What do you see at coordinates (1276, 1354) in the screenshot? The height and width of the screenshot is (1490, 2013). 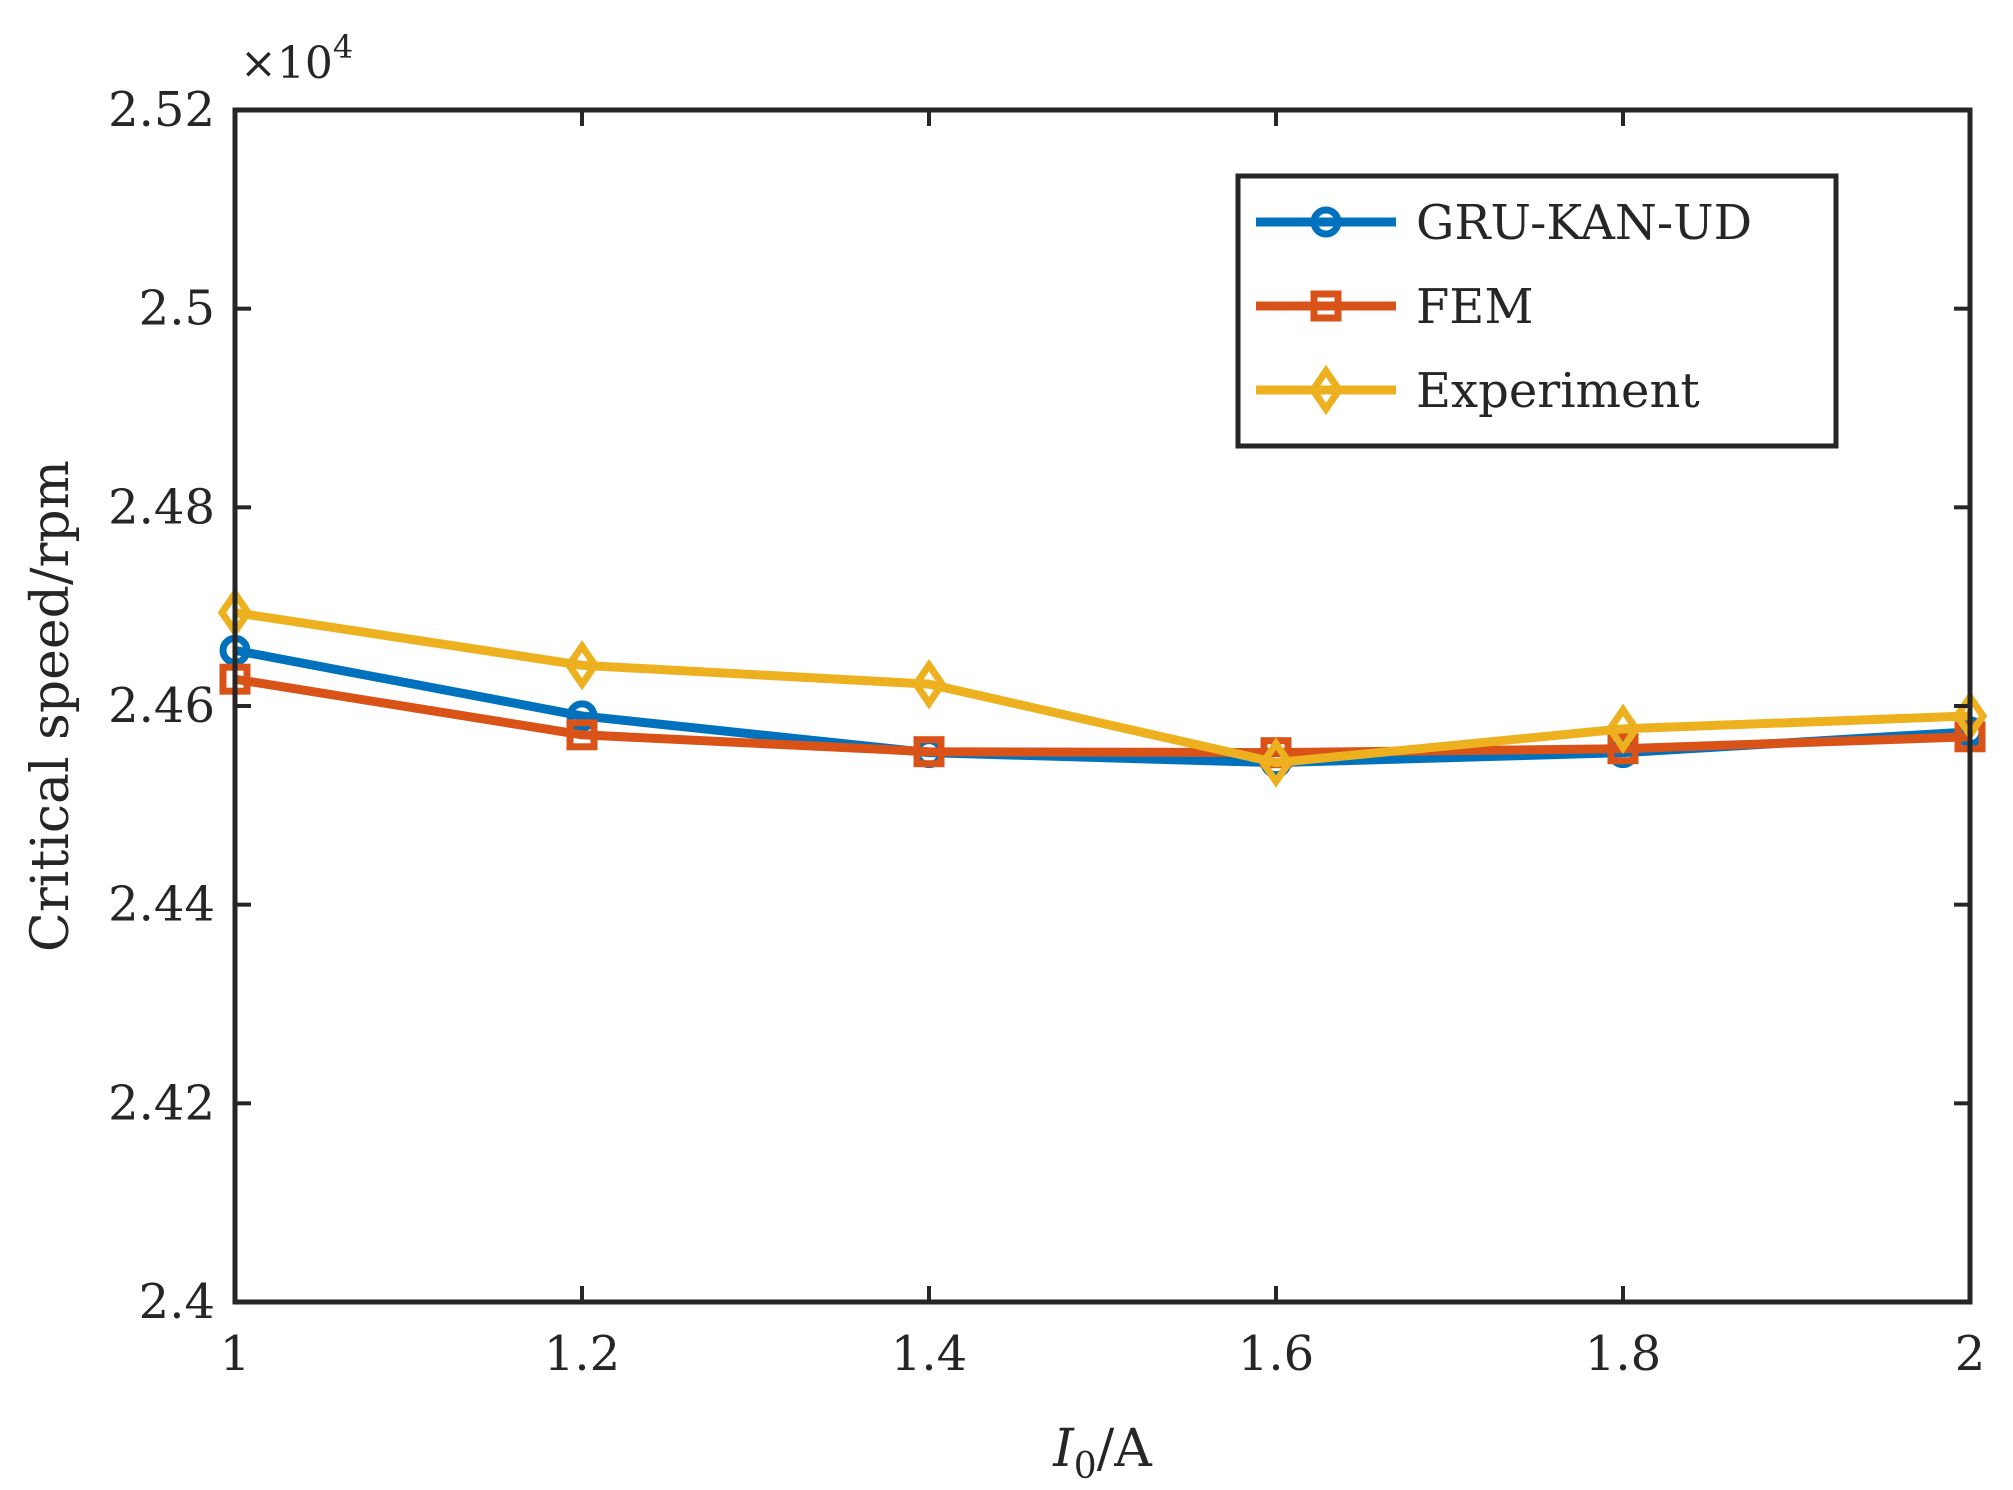 I see `x-tick-label: 1.6` at bounding box center [1276, 1354].